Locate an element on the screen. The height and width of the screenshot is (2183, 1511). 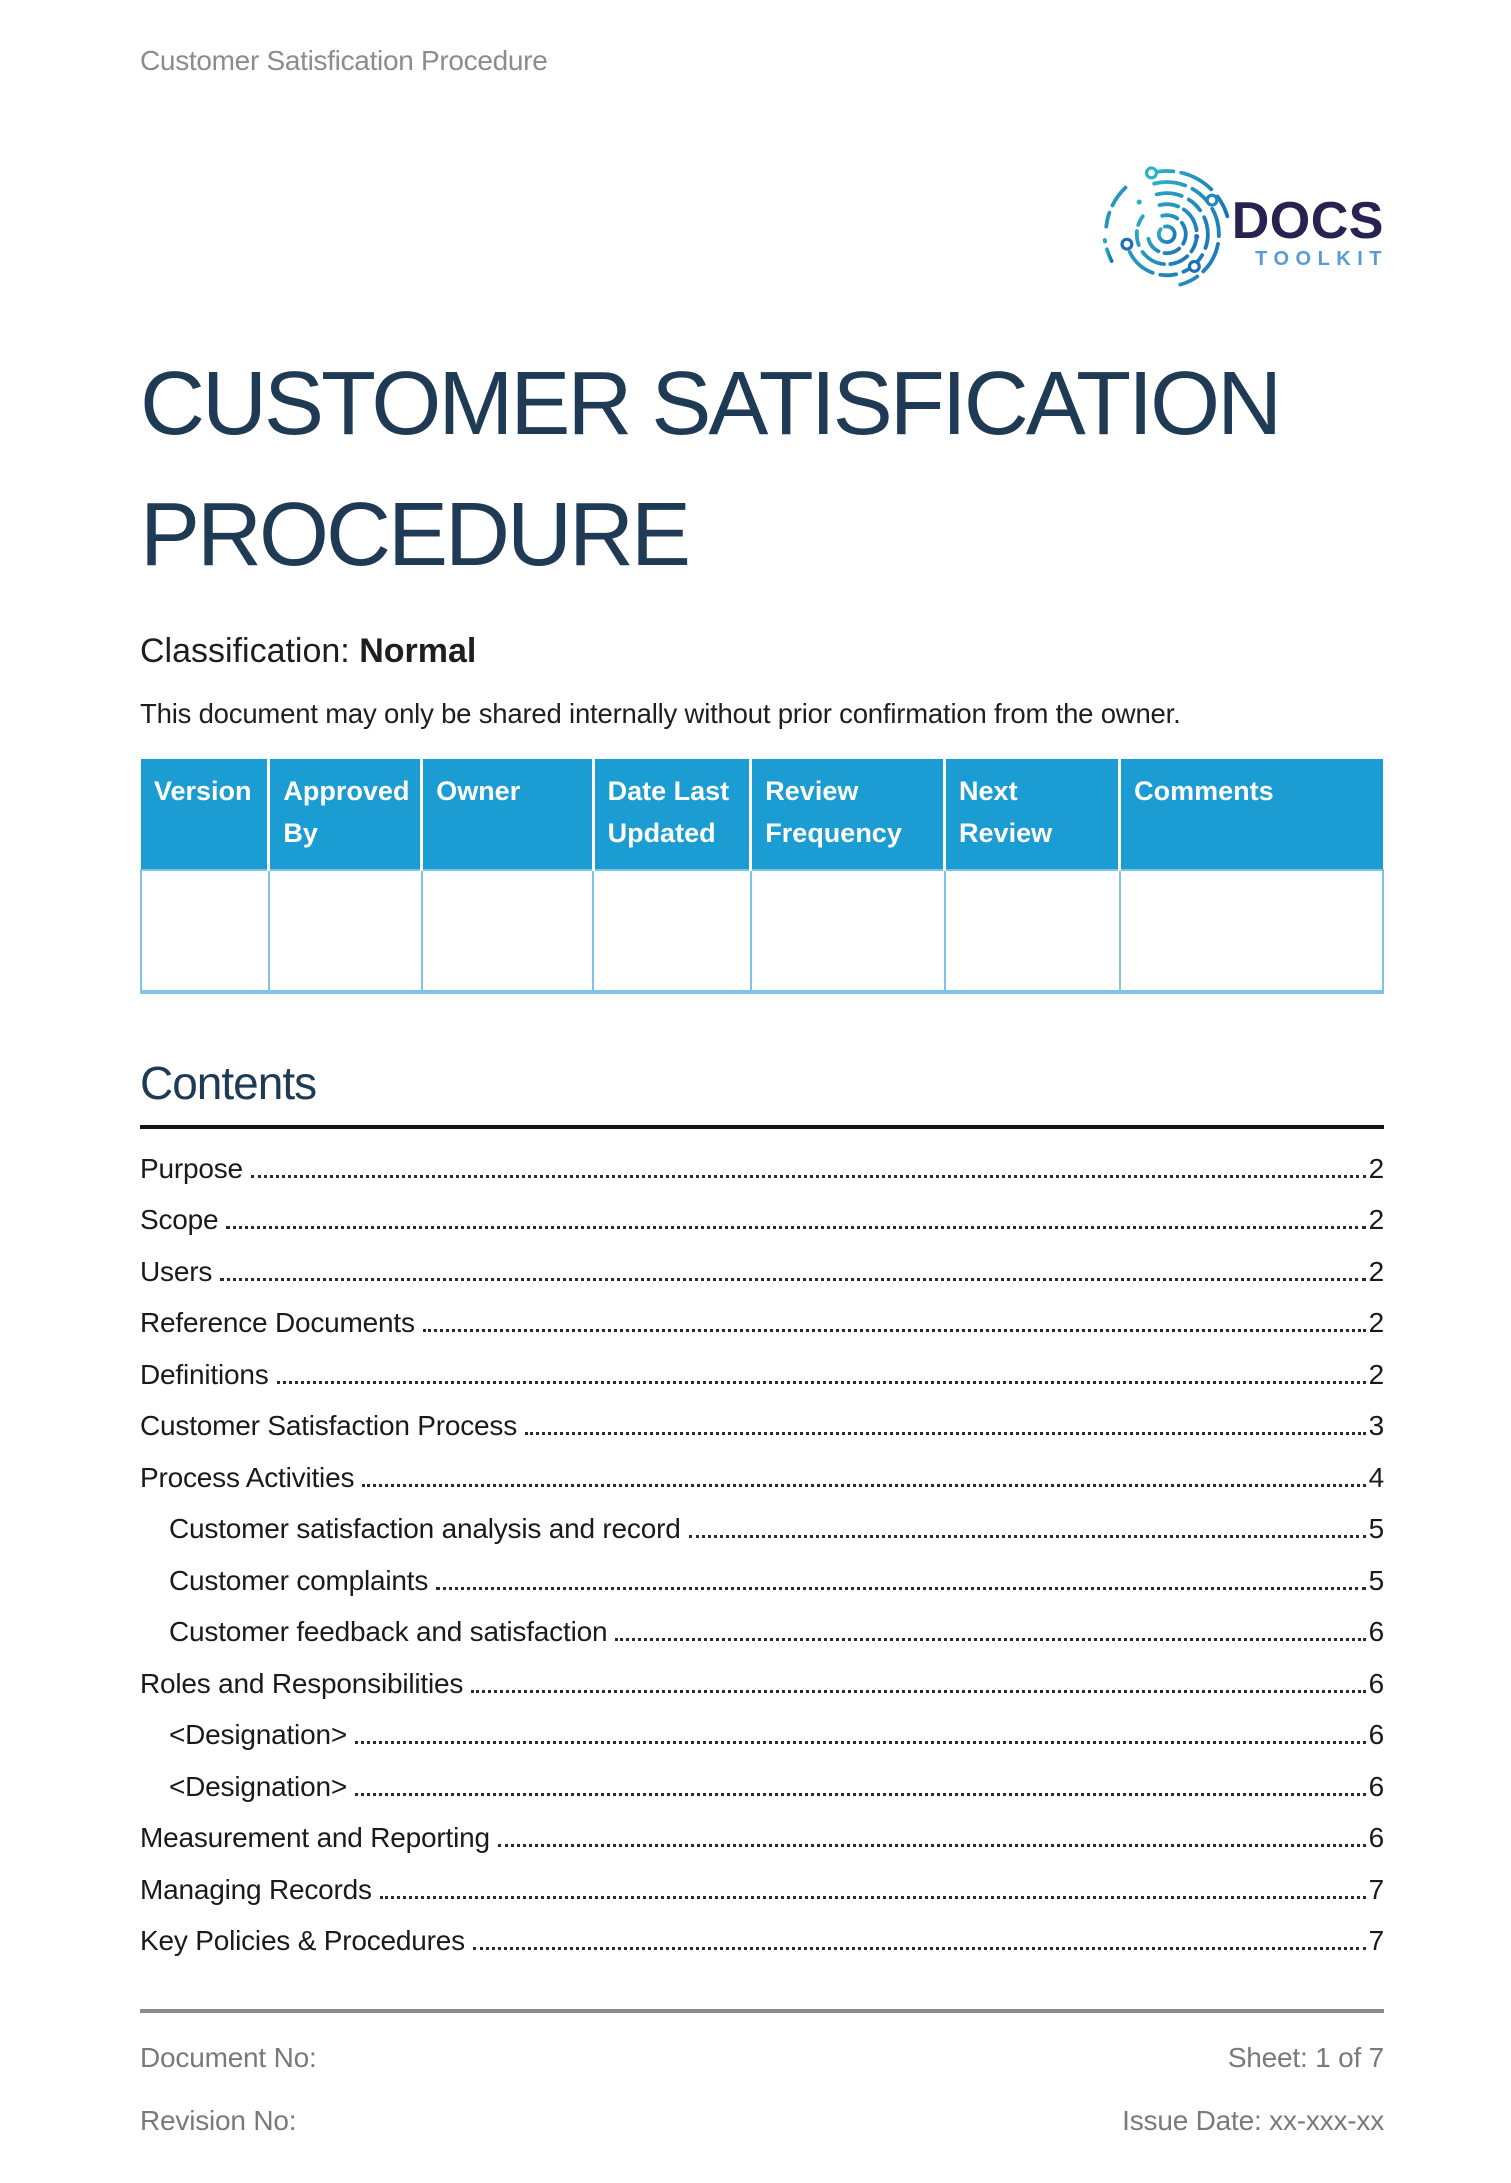
footer-divider is located at coordinates (762, 2011).